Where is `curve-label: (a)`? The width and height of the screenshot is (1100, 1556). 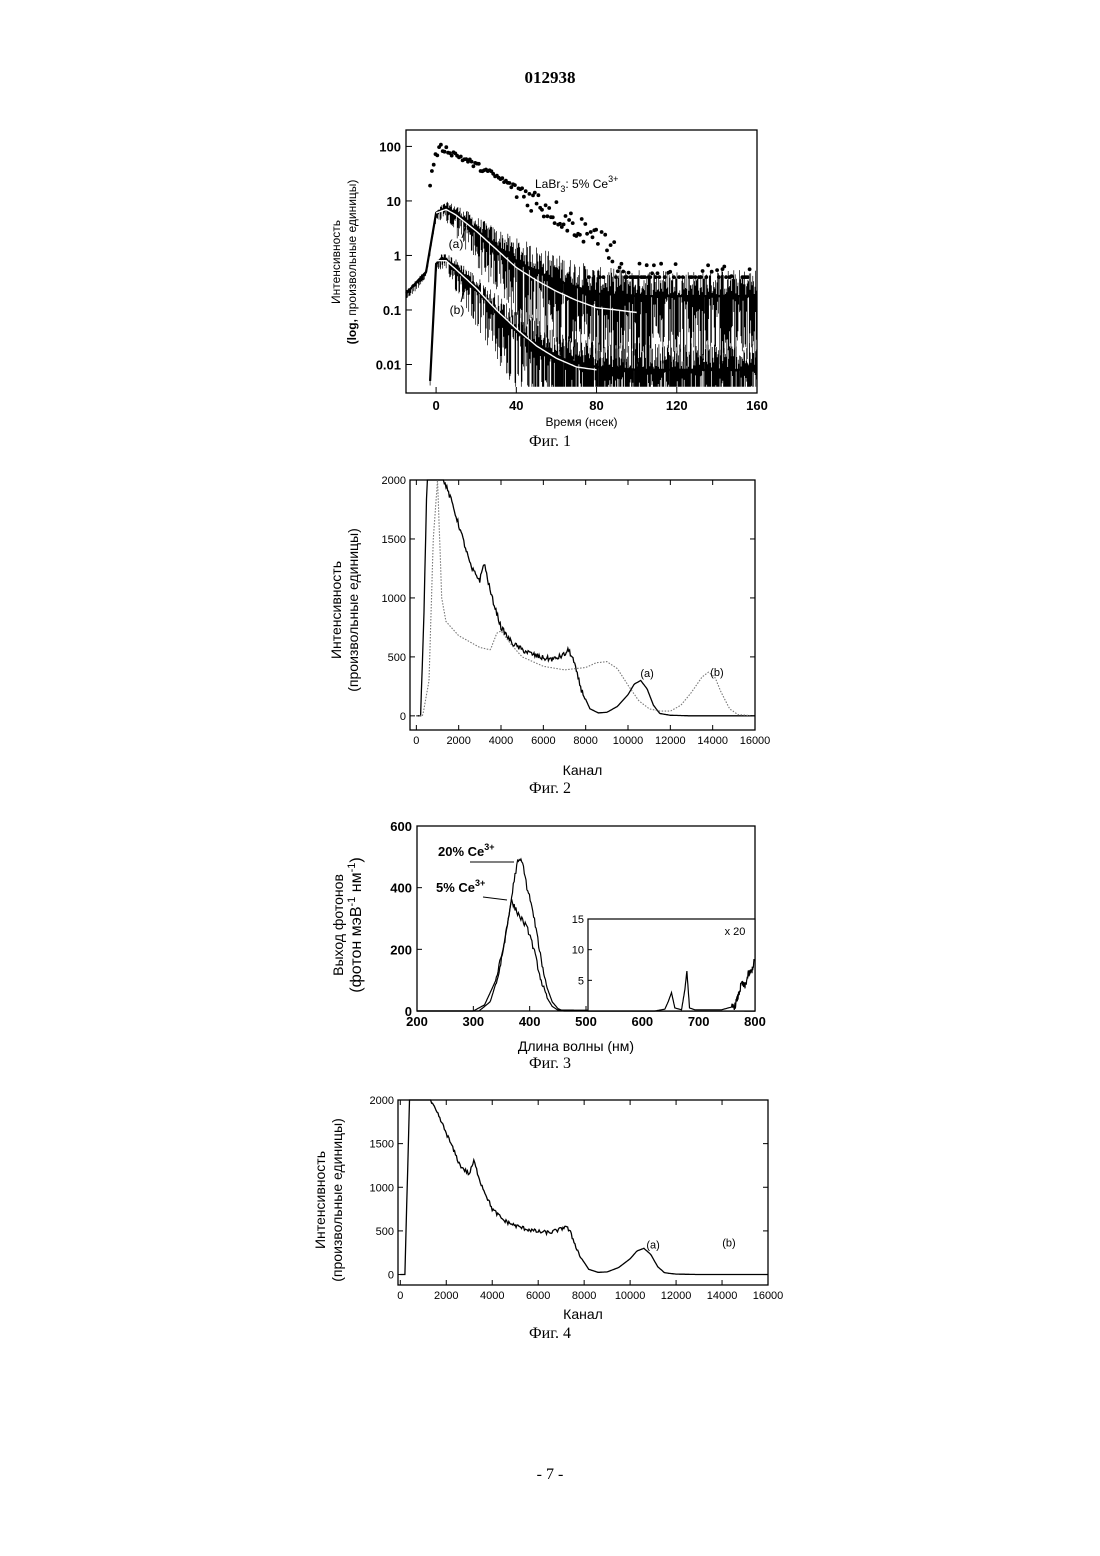 curve-label: (a) is located at coordinates (652, 1245).